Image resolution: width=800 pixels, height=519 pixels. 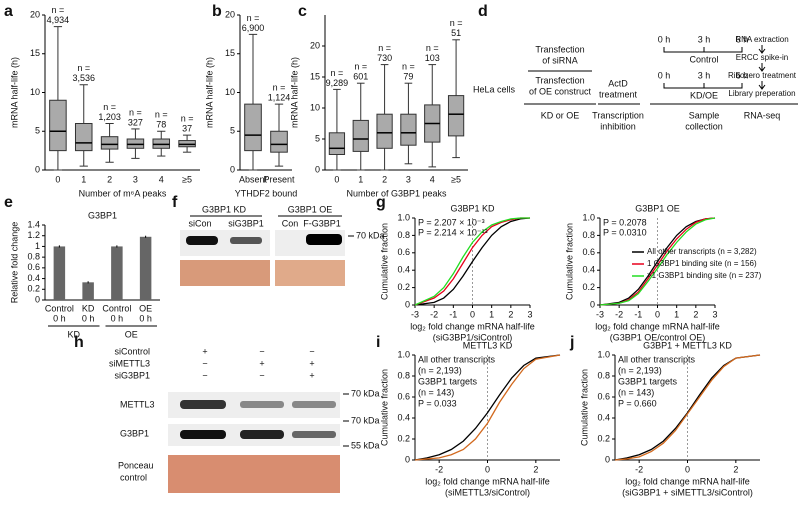 I want to click on row-label: siG3BP1, so click(x=132, y=375).